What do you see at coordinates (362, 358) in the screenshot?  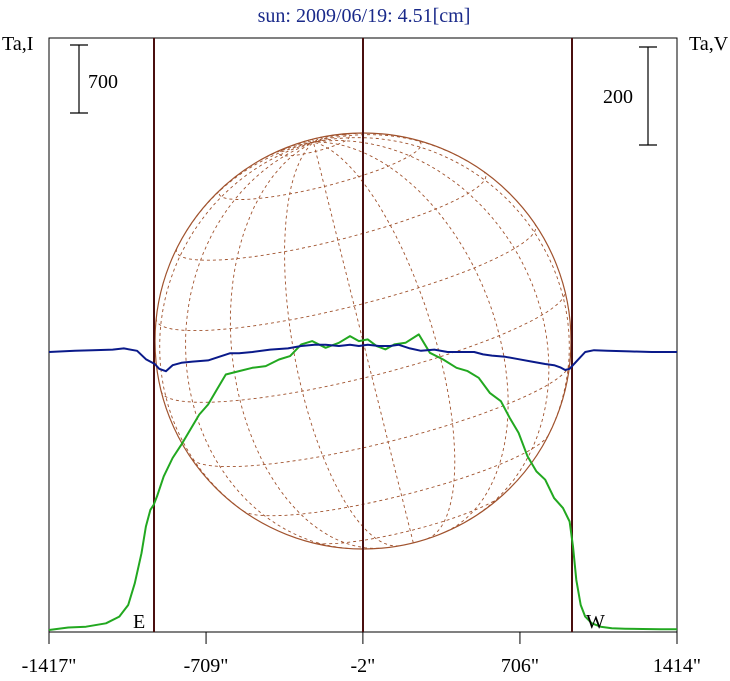 I see `polarization-series-line` at bounding box center [362, 358].